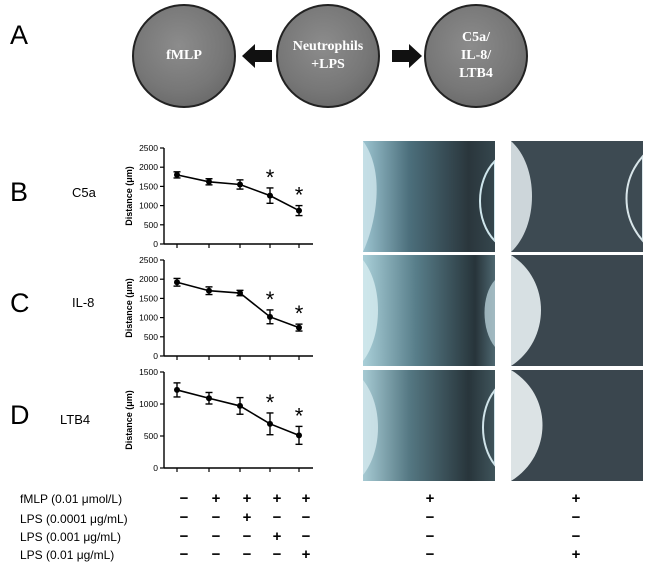  Describe the element at coordinates (328, 56) in the screenshot. I see `neutrophils-circle: Neutrophils +LPS` at that location.